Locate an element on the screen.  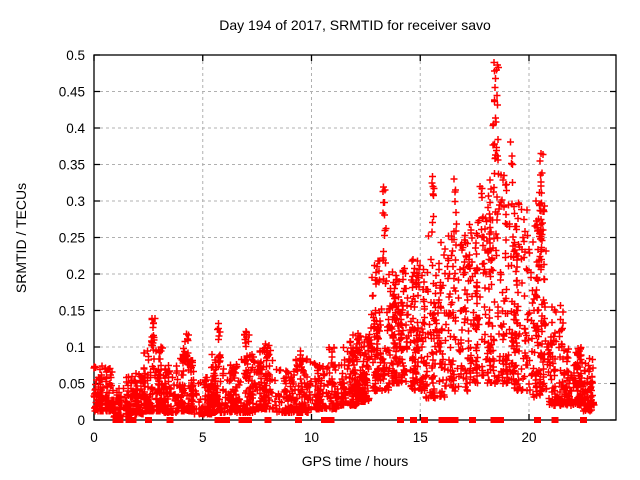
y-axis-label: SRMTID / TECUs is located at coordinates (21, 238).